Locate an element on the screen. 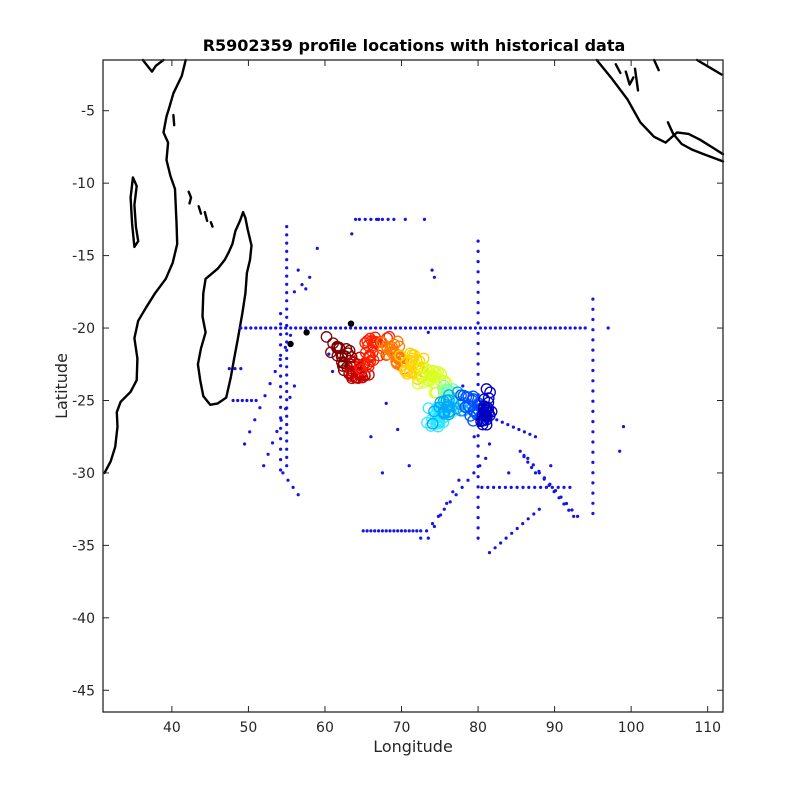  y-tick-label: -40 is located at coordinates (83, 619).